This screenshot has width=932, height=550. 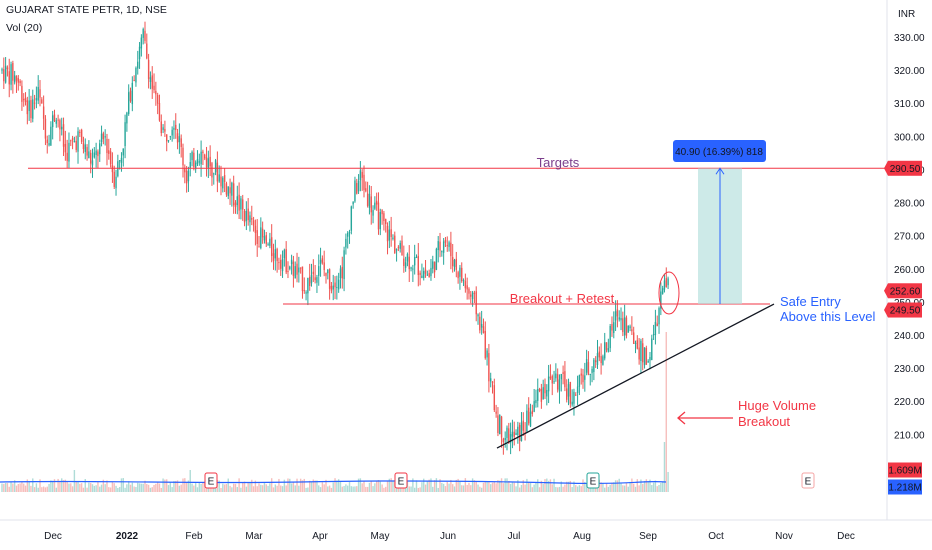 What do you see at coordinates (254, 536) in the screenshot?
I see `x-tick-label: Mar` at bounding box center [254, 536].